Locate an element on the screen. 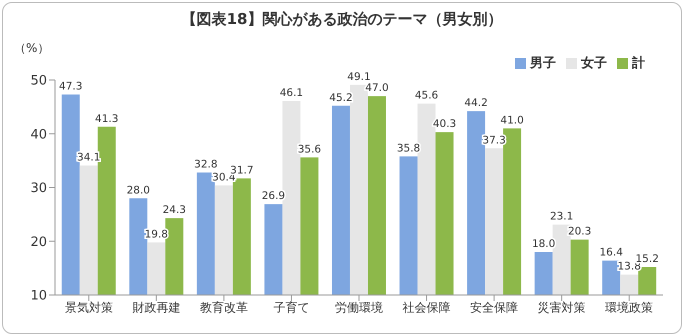  data-label: 40.3 is located at coordinates (444, 124).